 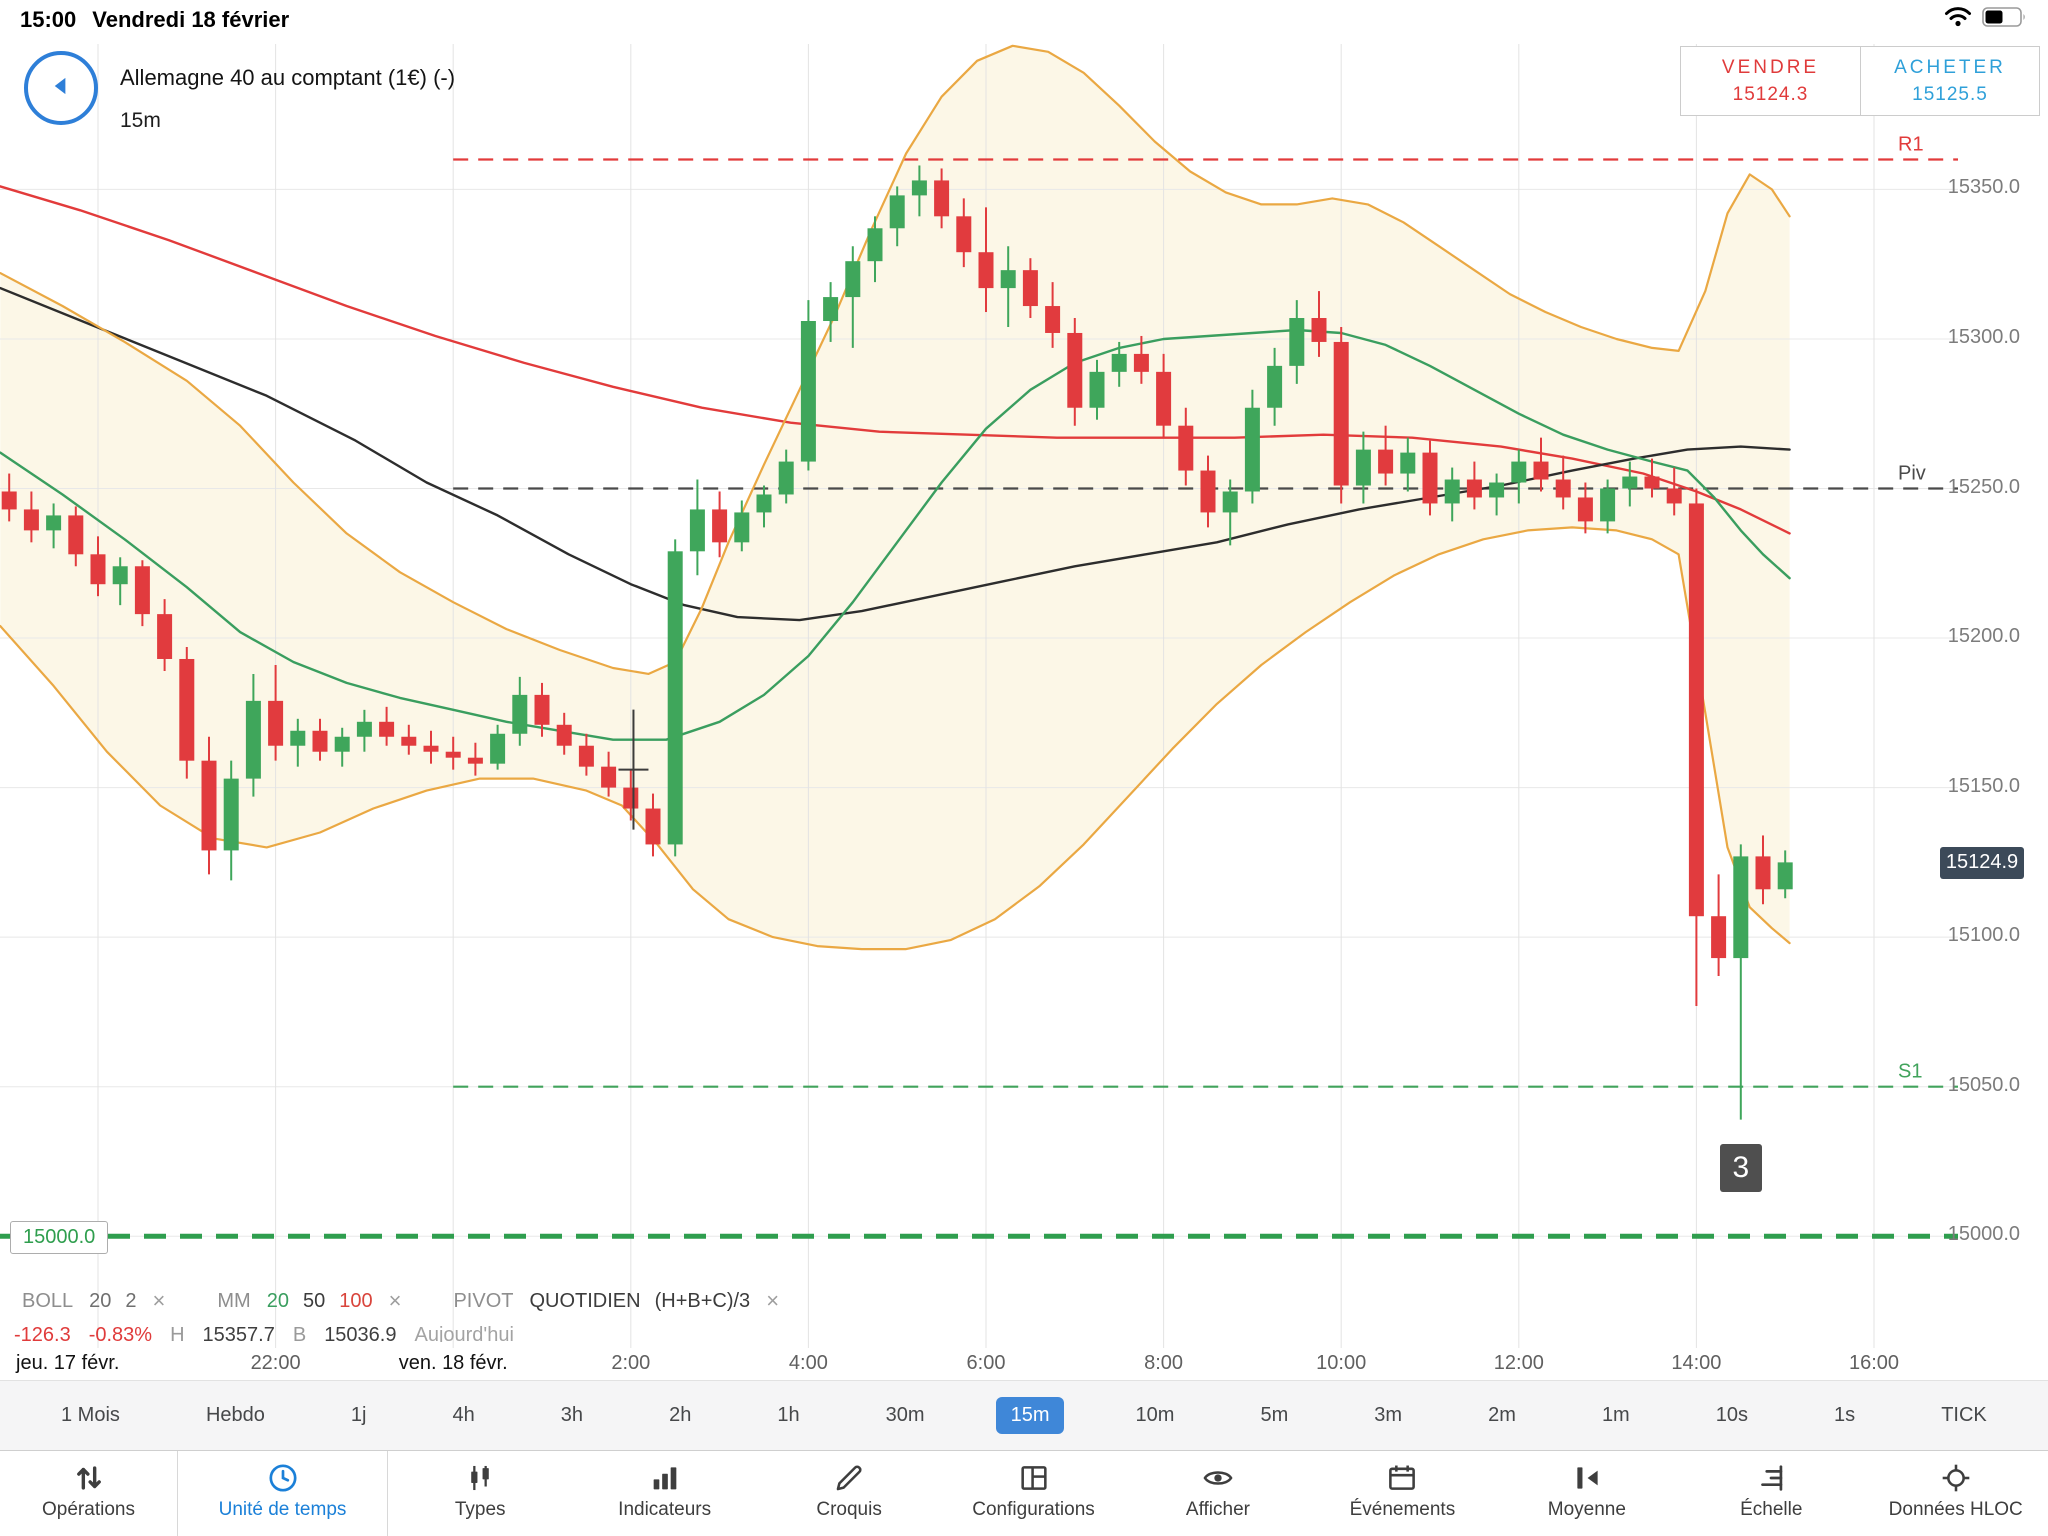 What do you see at coordinates (42, 1333) in the screenshot?
I see `stat-126-3: -126.3` at bounding box center [42, 1333].